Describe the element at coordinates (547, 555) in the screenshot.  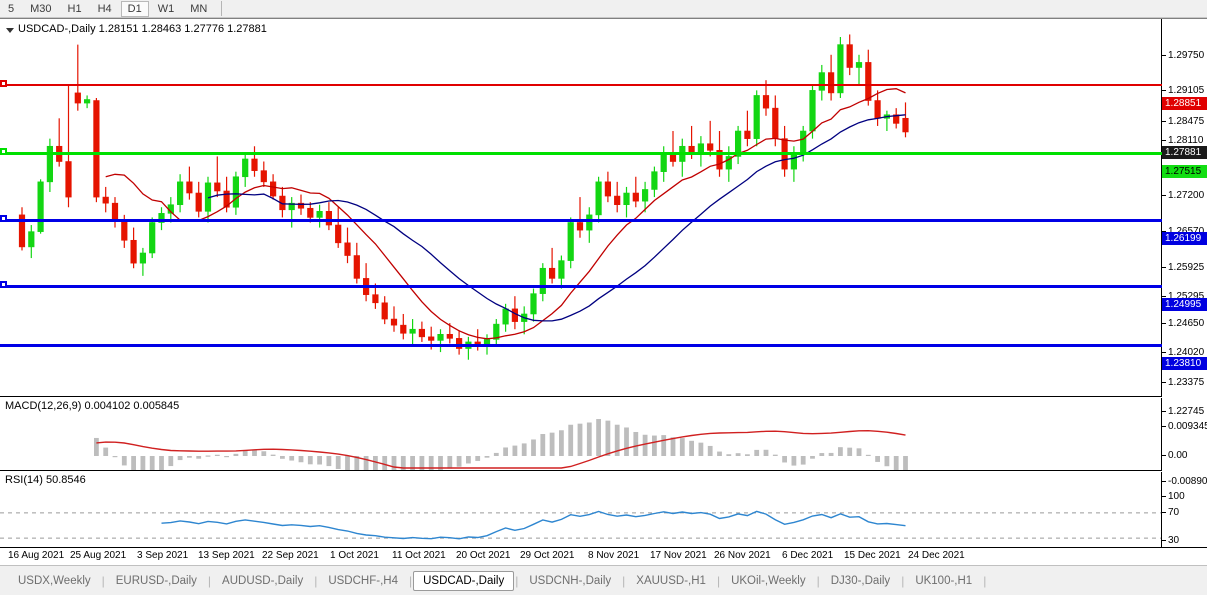
I see `date-axis-label: 29 Oct 2021` at that location.